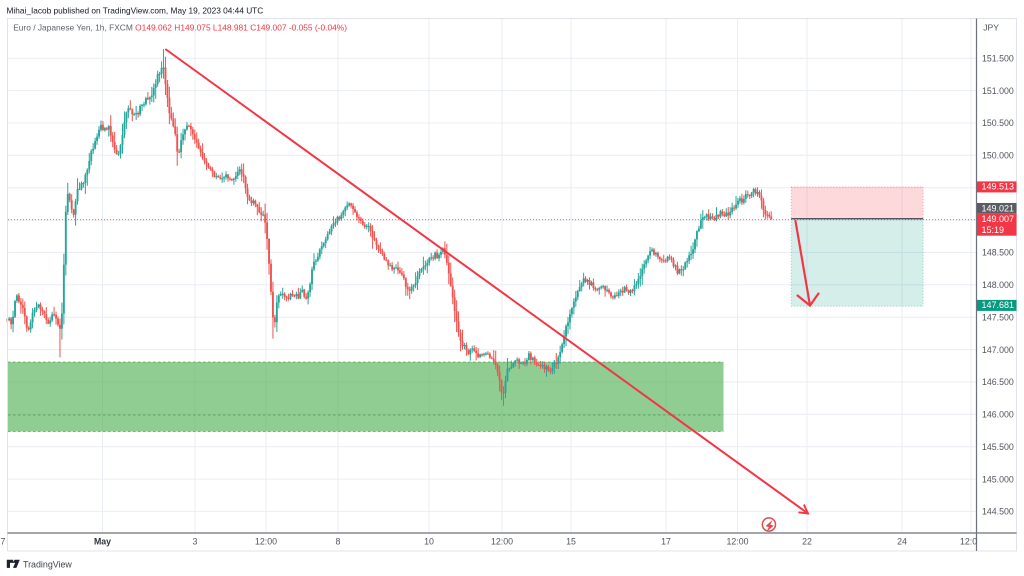  Describe the element at coordinates (998, 285) in the screenshot. I see `svg-text: 148.000` at that location.